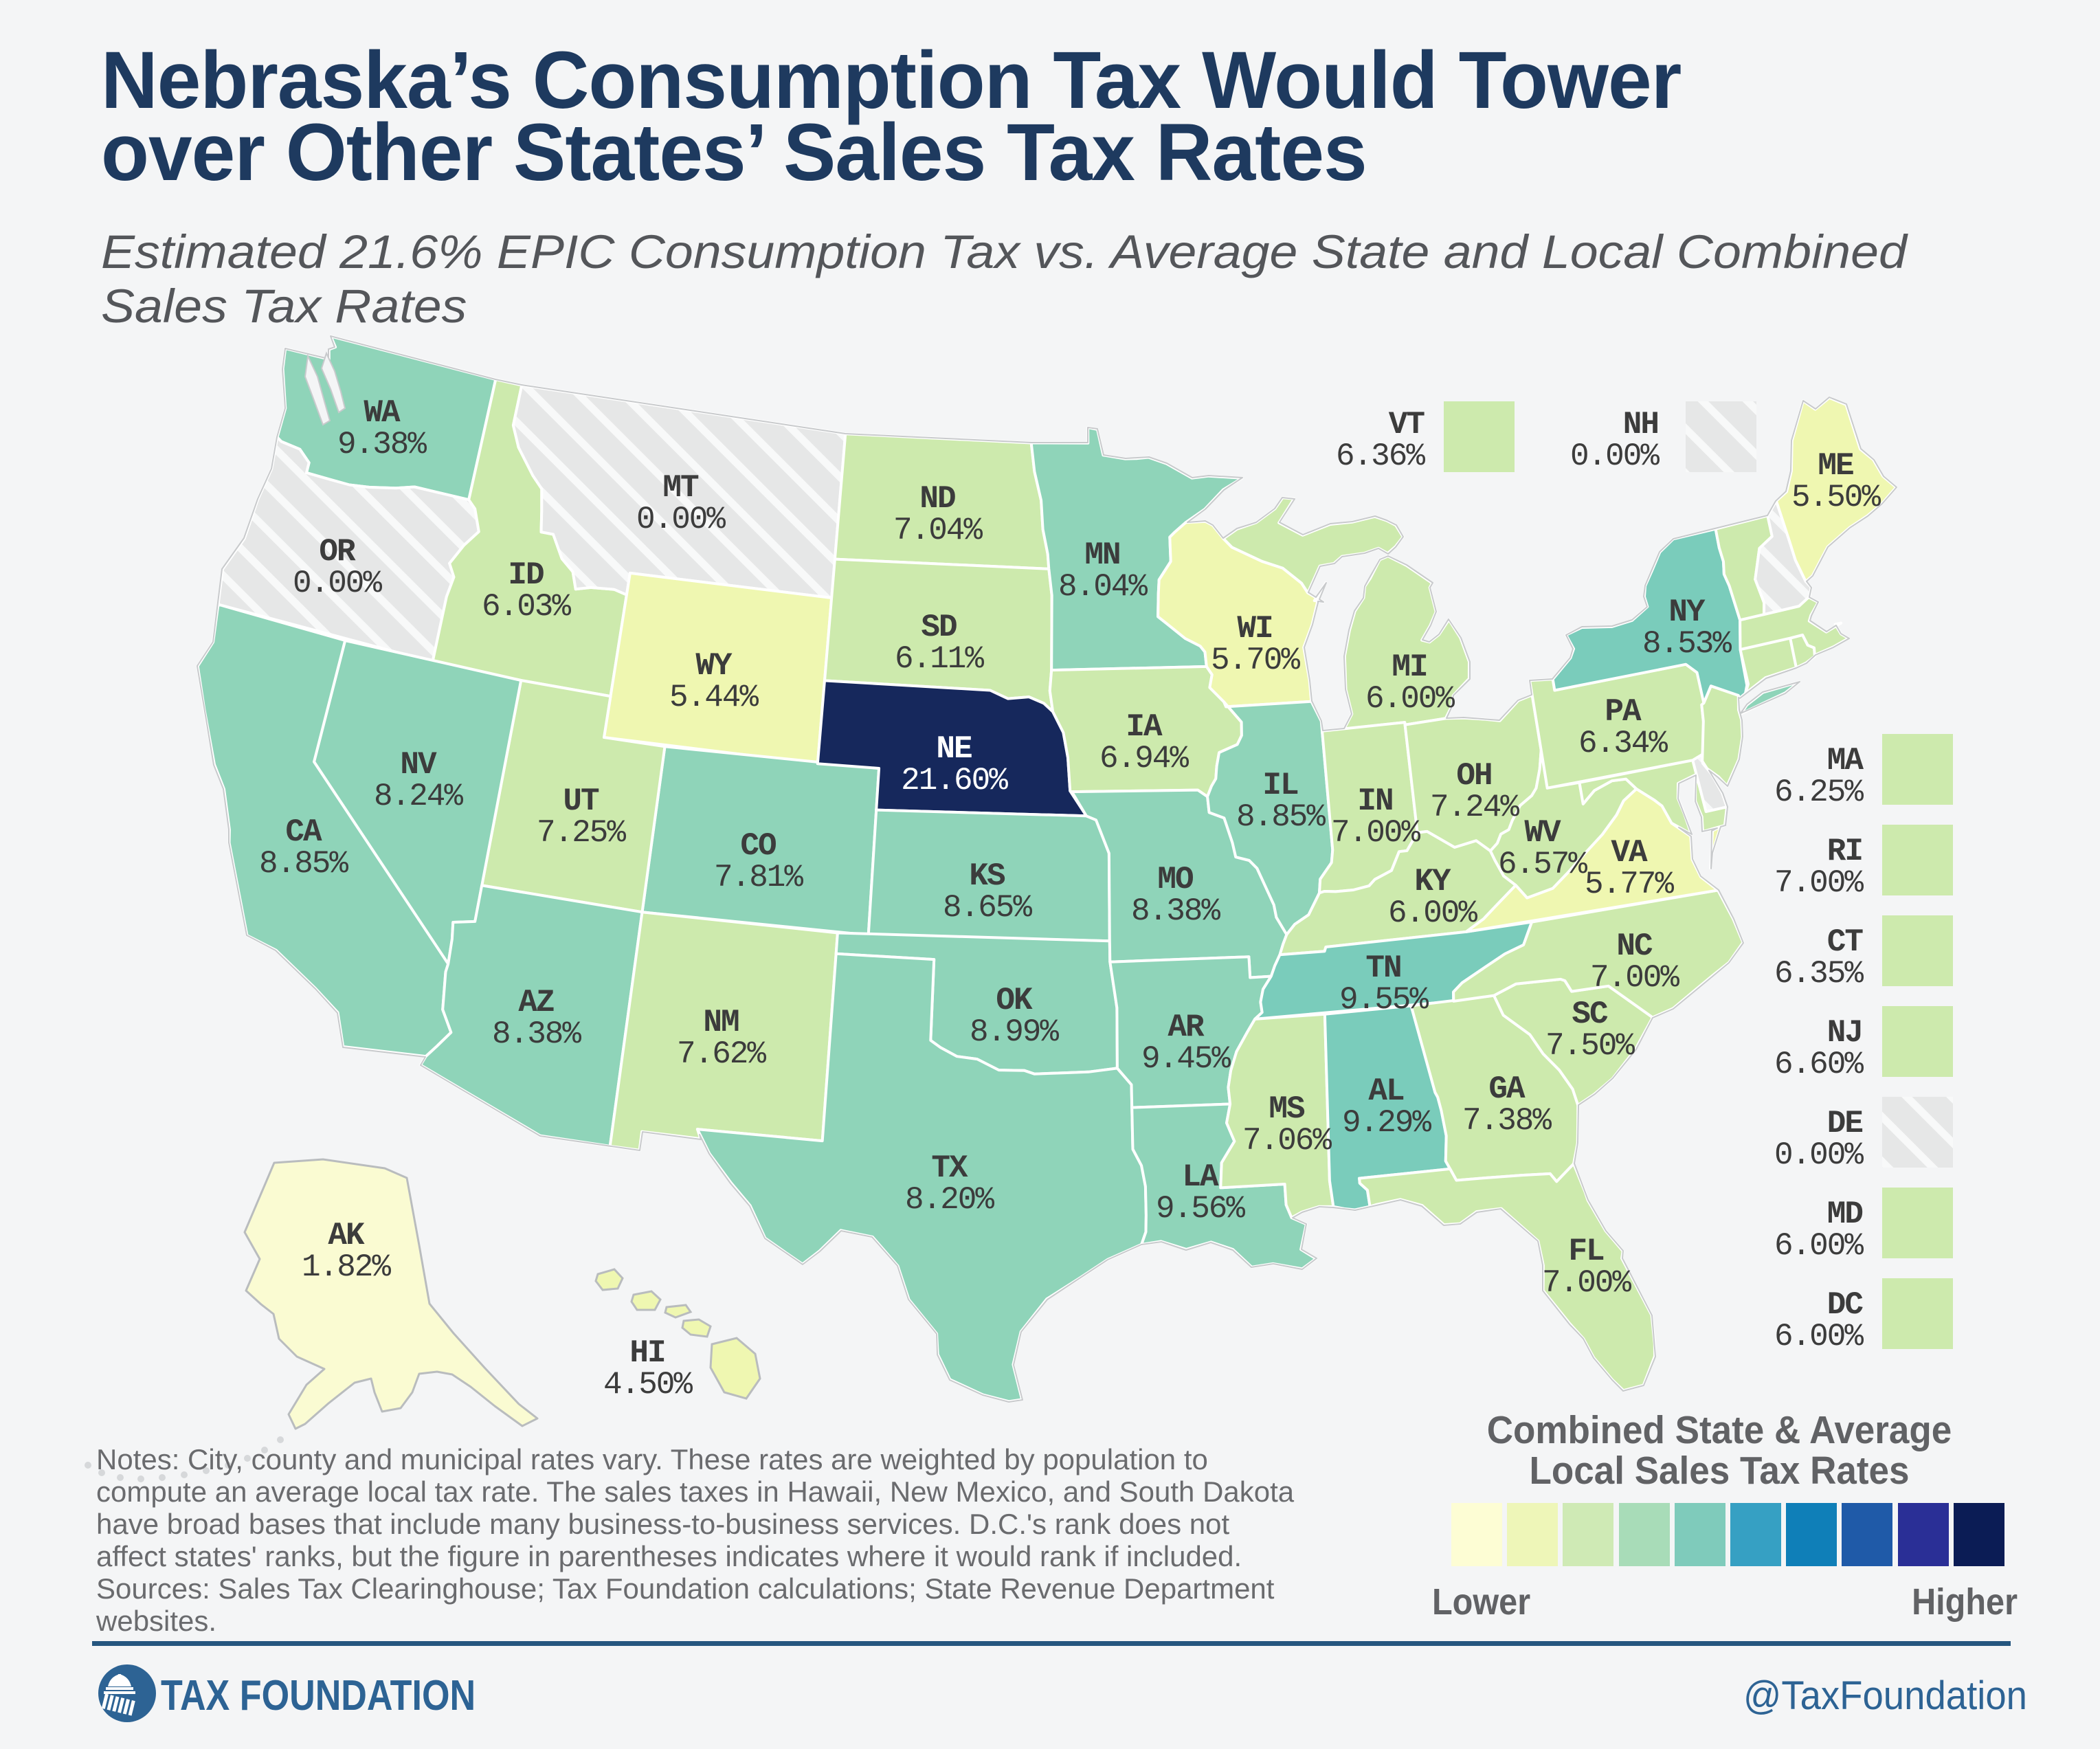  Describe the element at coordinates (1144, 759) in the screenshot. I see `svg-text: 6.94%` at that location.